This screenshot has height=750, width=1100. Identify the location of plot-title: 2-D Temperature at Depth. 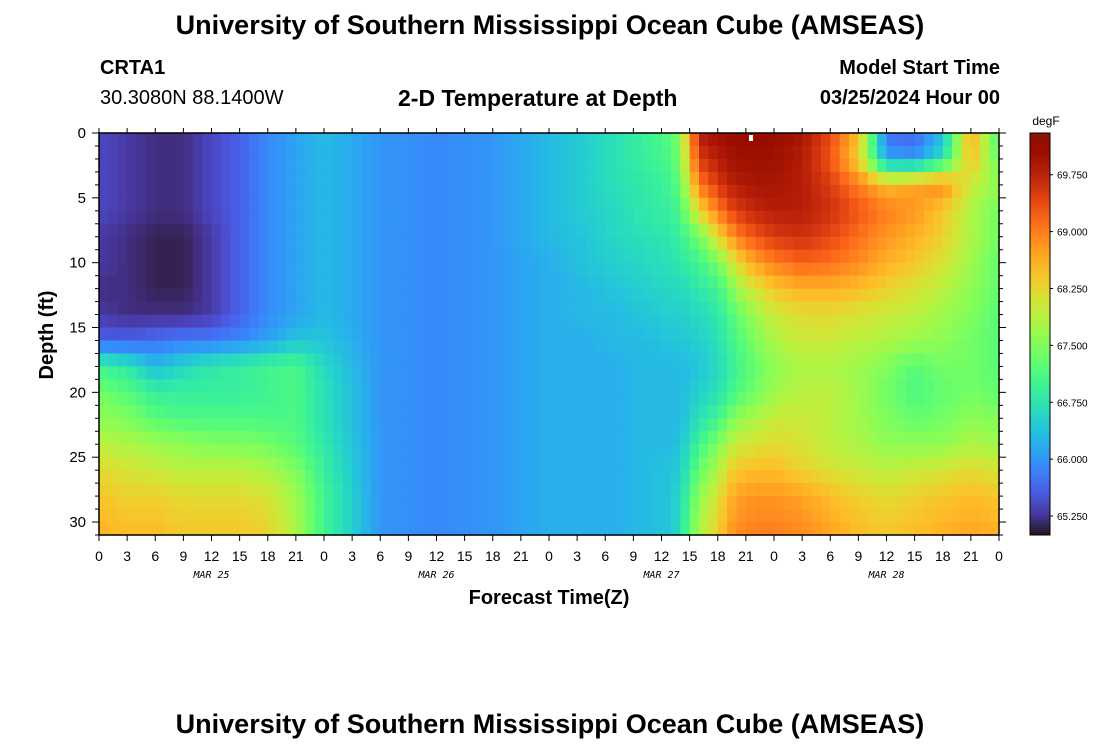
(538, 98).